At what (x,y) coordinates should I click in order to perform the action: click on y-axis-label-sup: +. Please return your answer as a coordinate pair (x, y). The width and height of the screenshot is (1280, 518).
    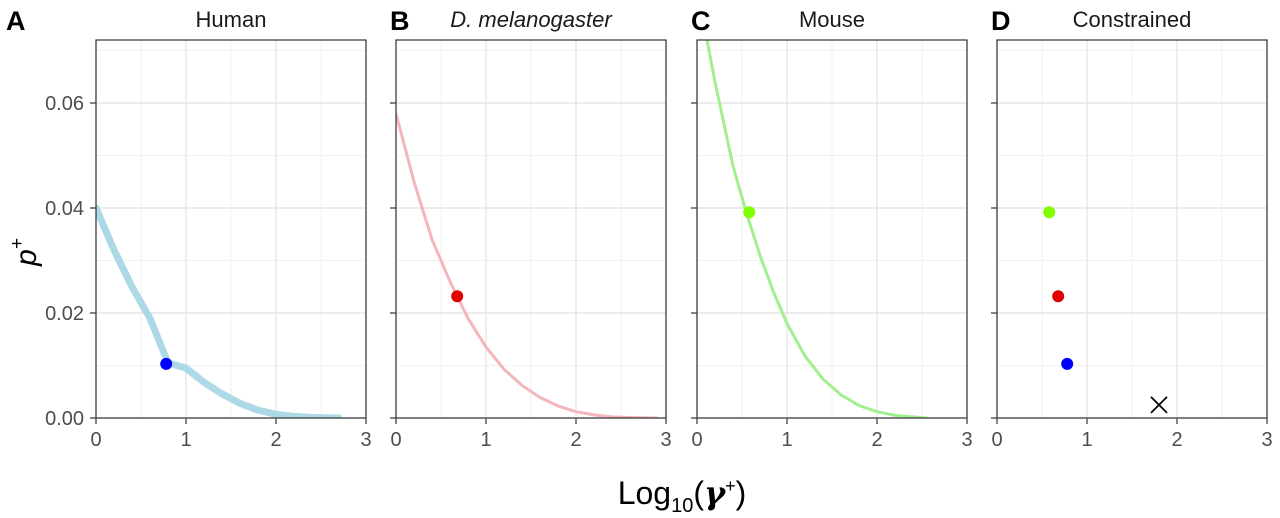
    Looking at the image, I should click on (17, 243).